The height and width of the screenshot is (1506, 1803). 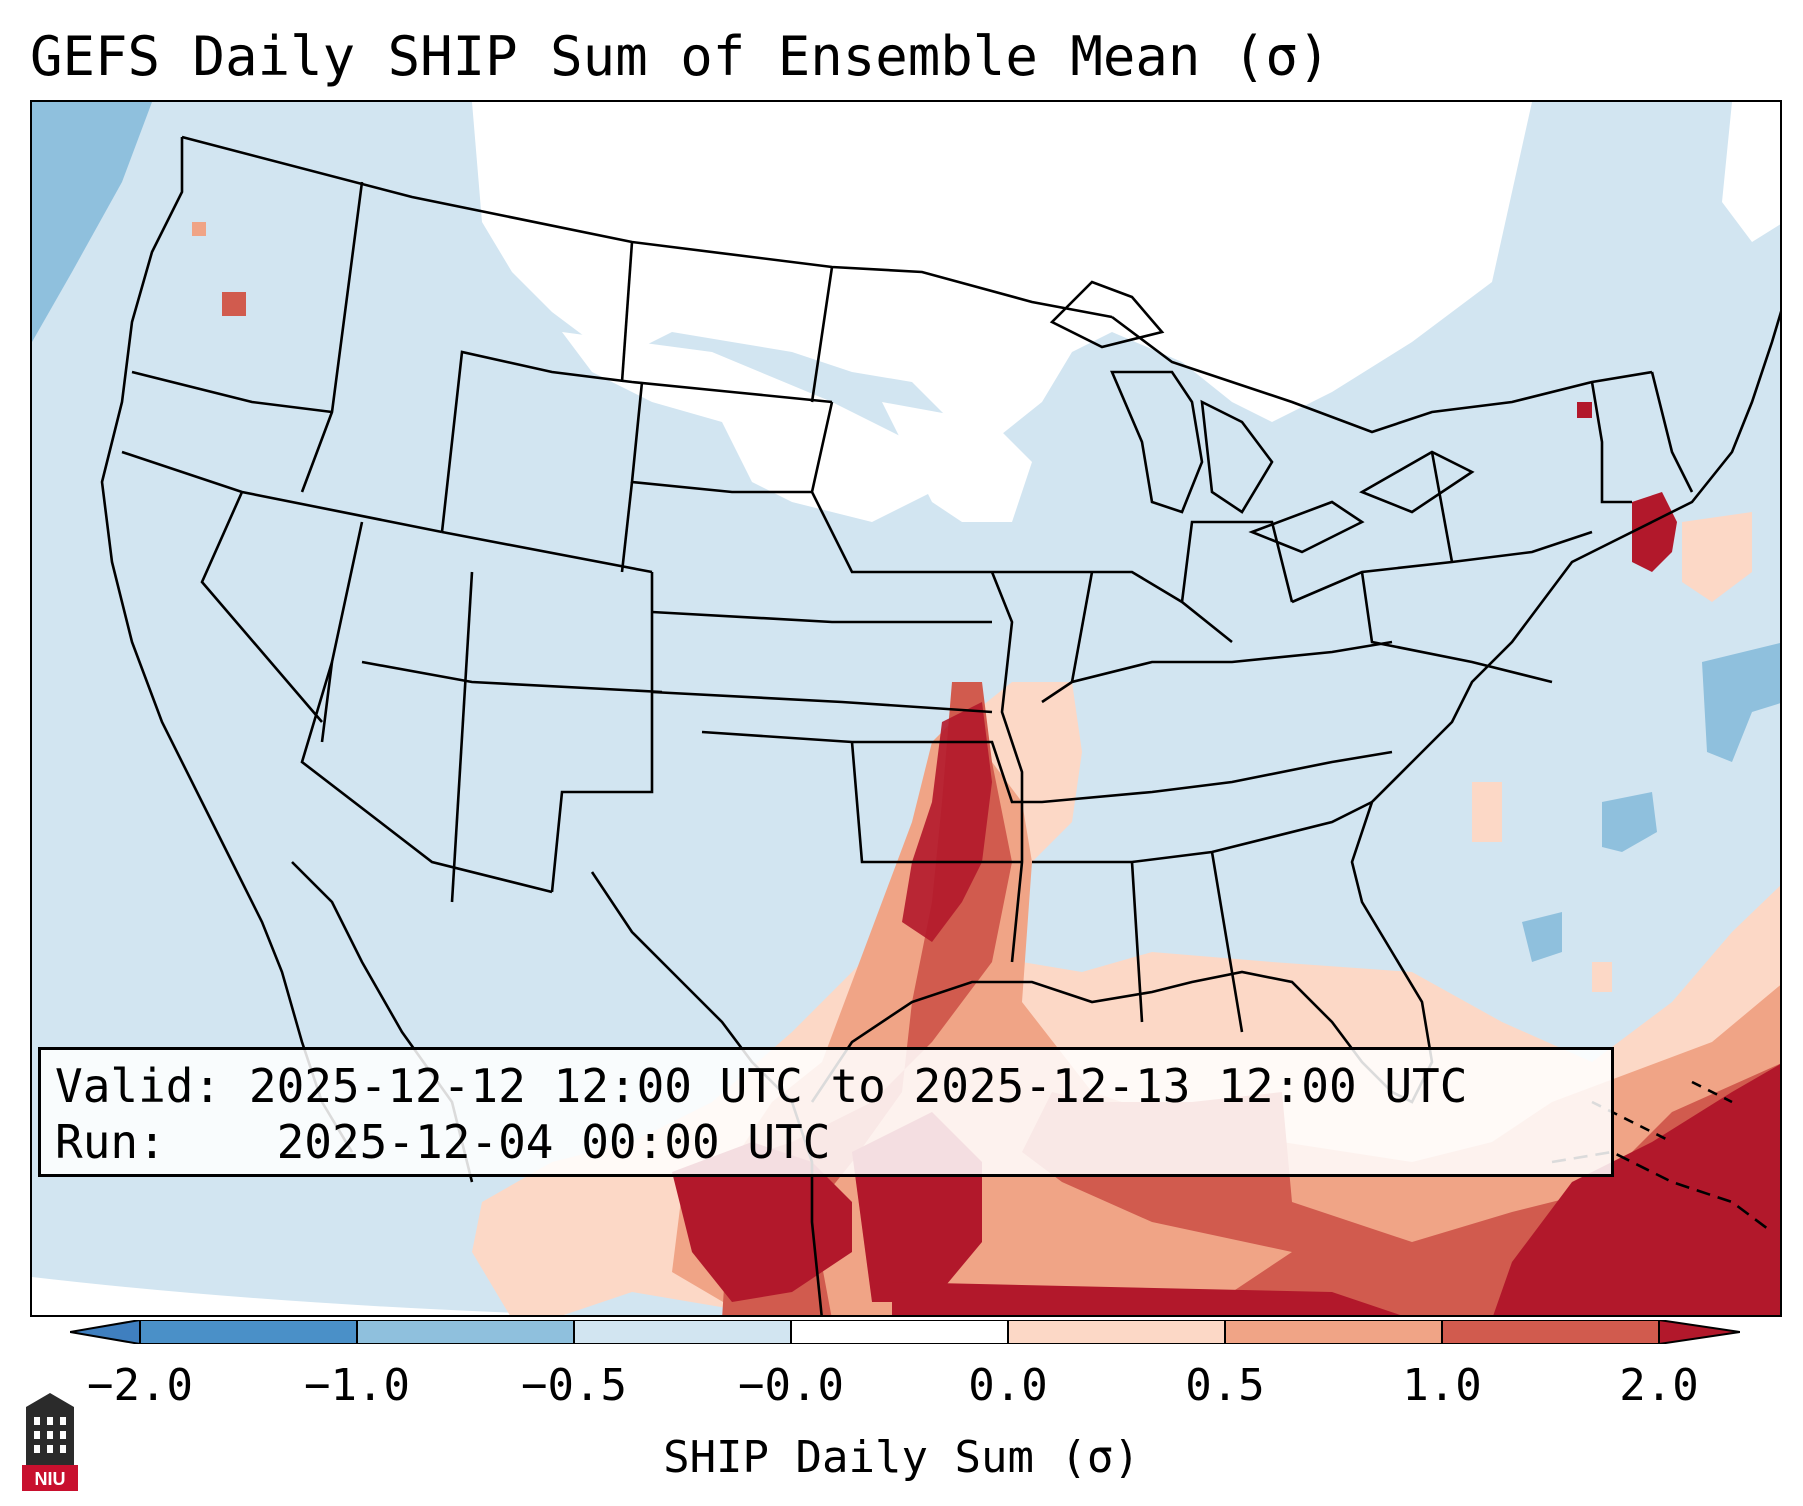 What do you see at coordinates (1008, 1385) in the screenshot?
I see `colorbar-tick-label: 0.0` at bounding box center [1008, 1385].